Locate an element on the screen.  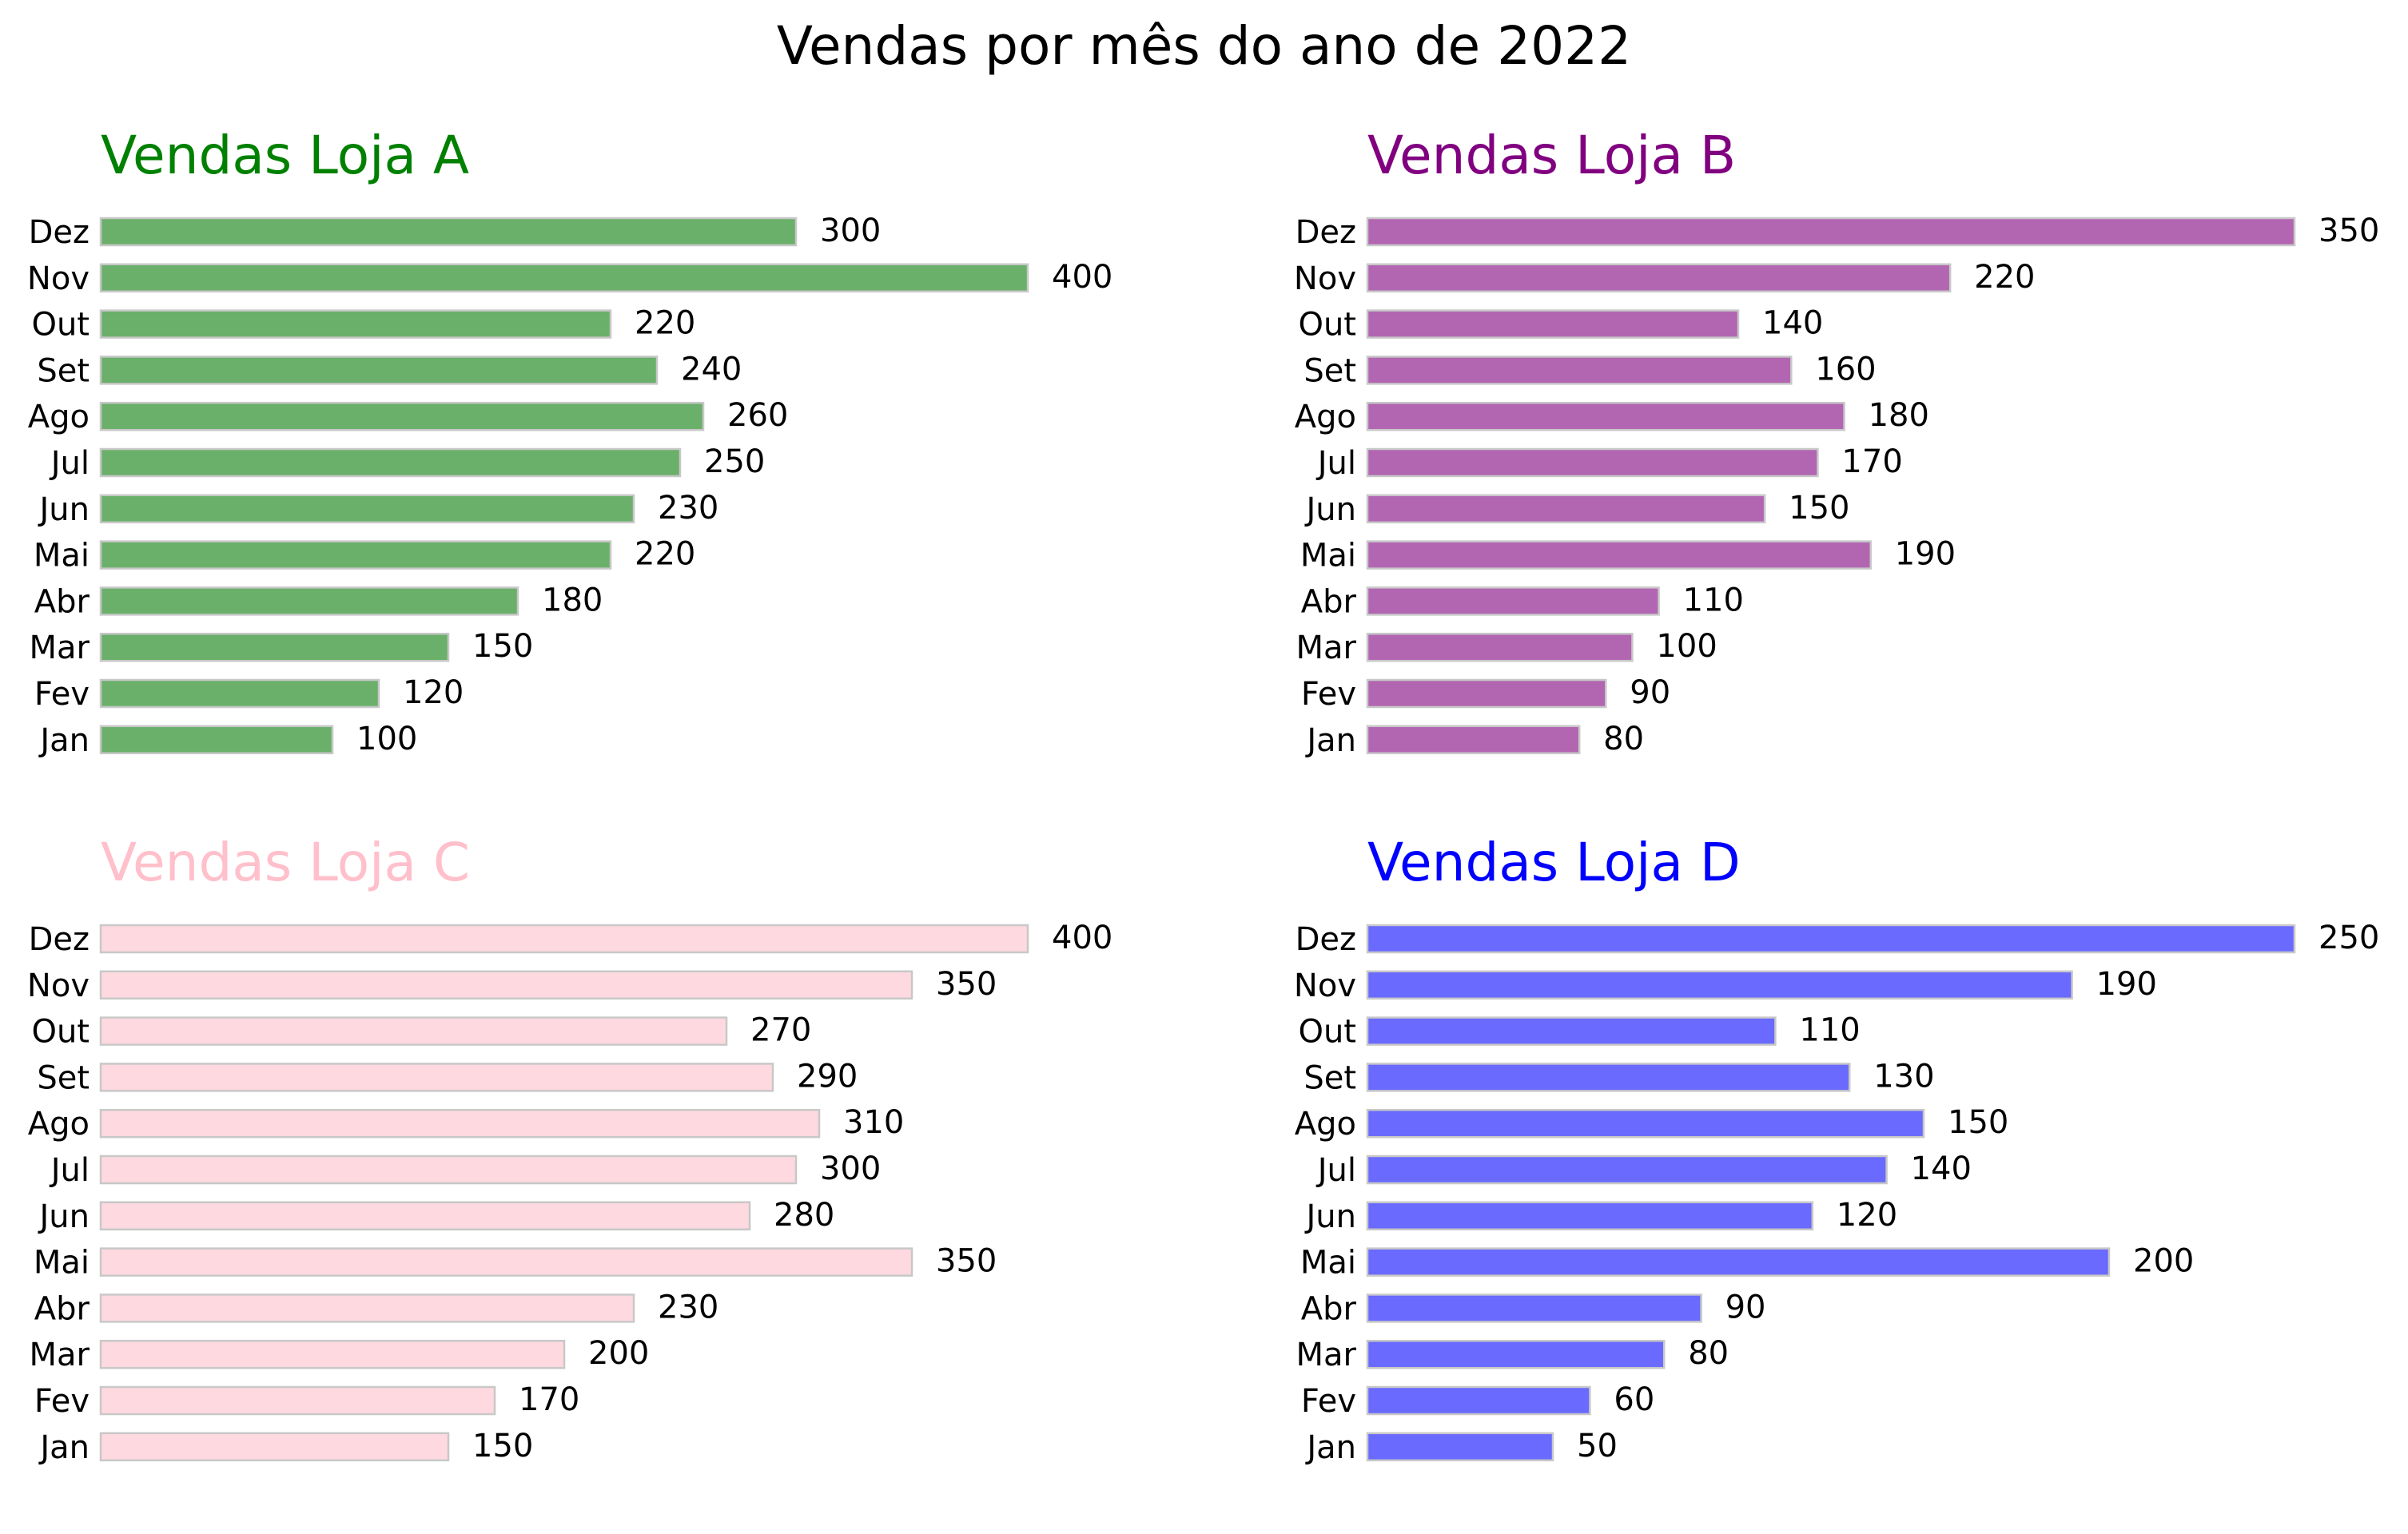
value-label-jun: 280 is located at coordinates (804, 1215).